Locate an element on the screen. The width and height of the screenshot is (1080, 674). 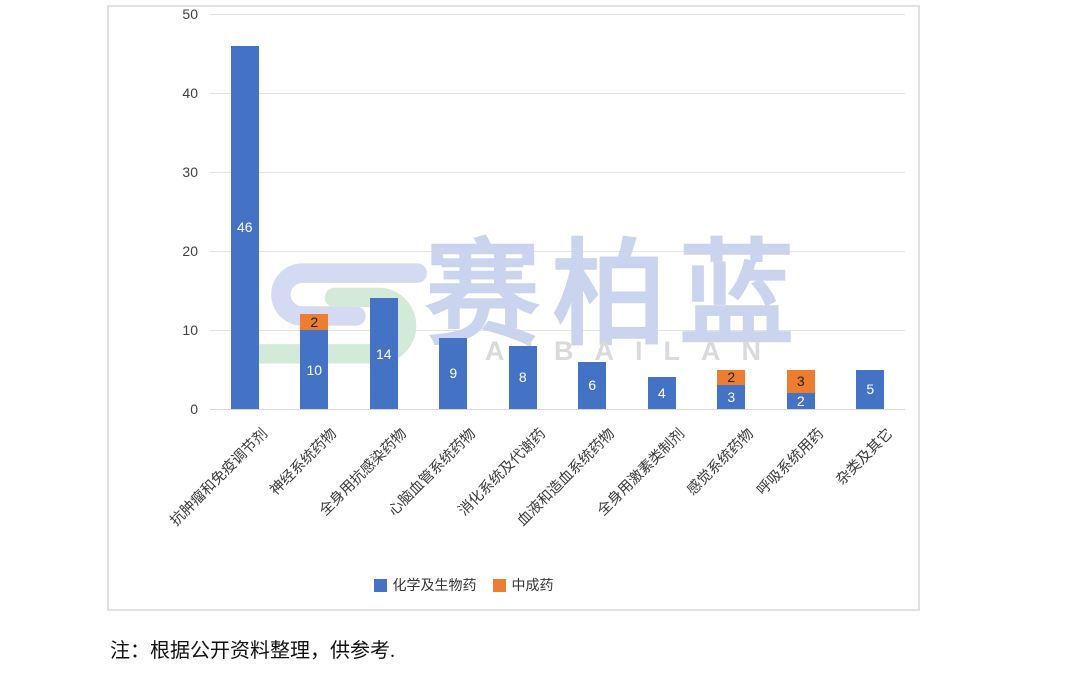
bar-segment: 14 is located at coordinates (383, 353).